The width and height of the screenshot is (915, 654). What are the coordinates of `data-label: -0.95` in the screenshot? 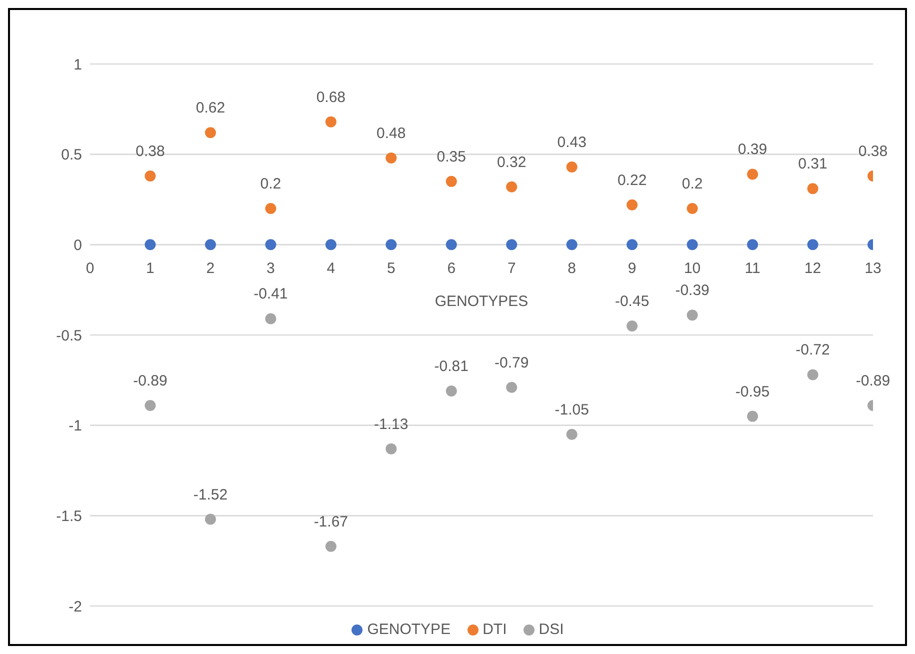 It's located at (752, 391).